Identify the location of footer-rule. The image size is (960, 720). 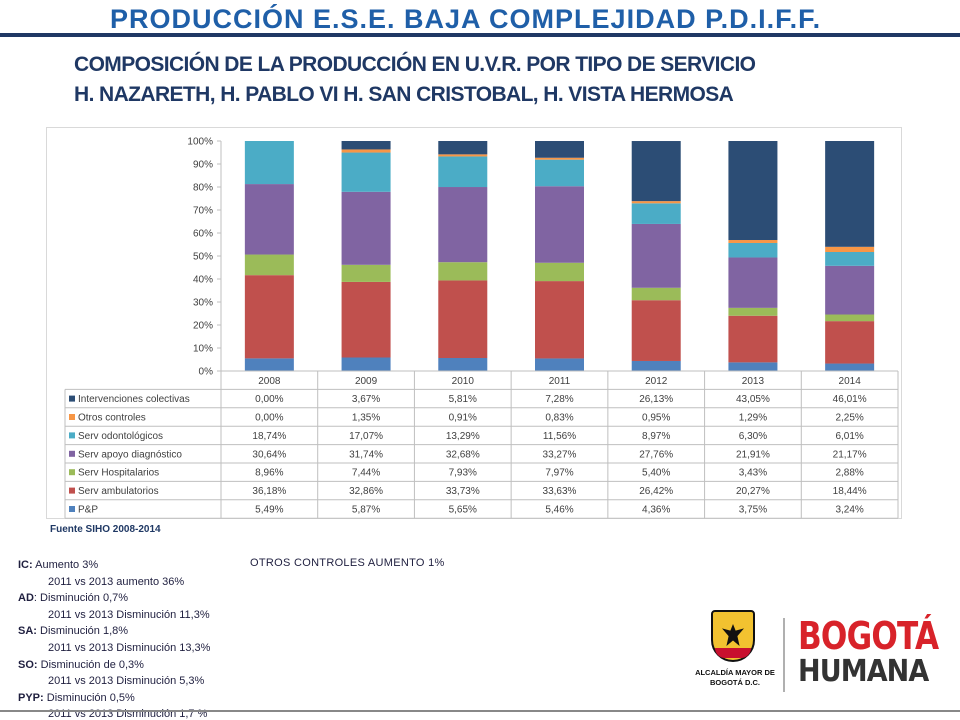
(480, 711).